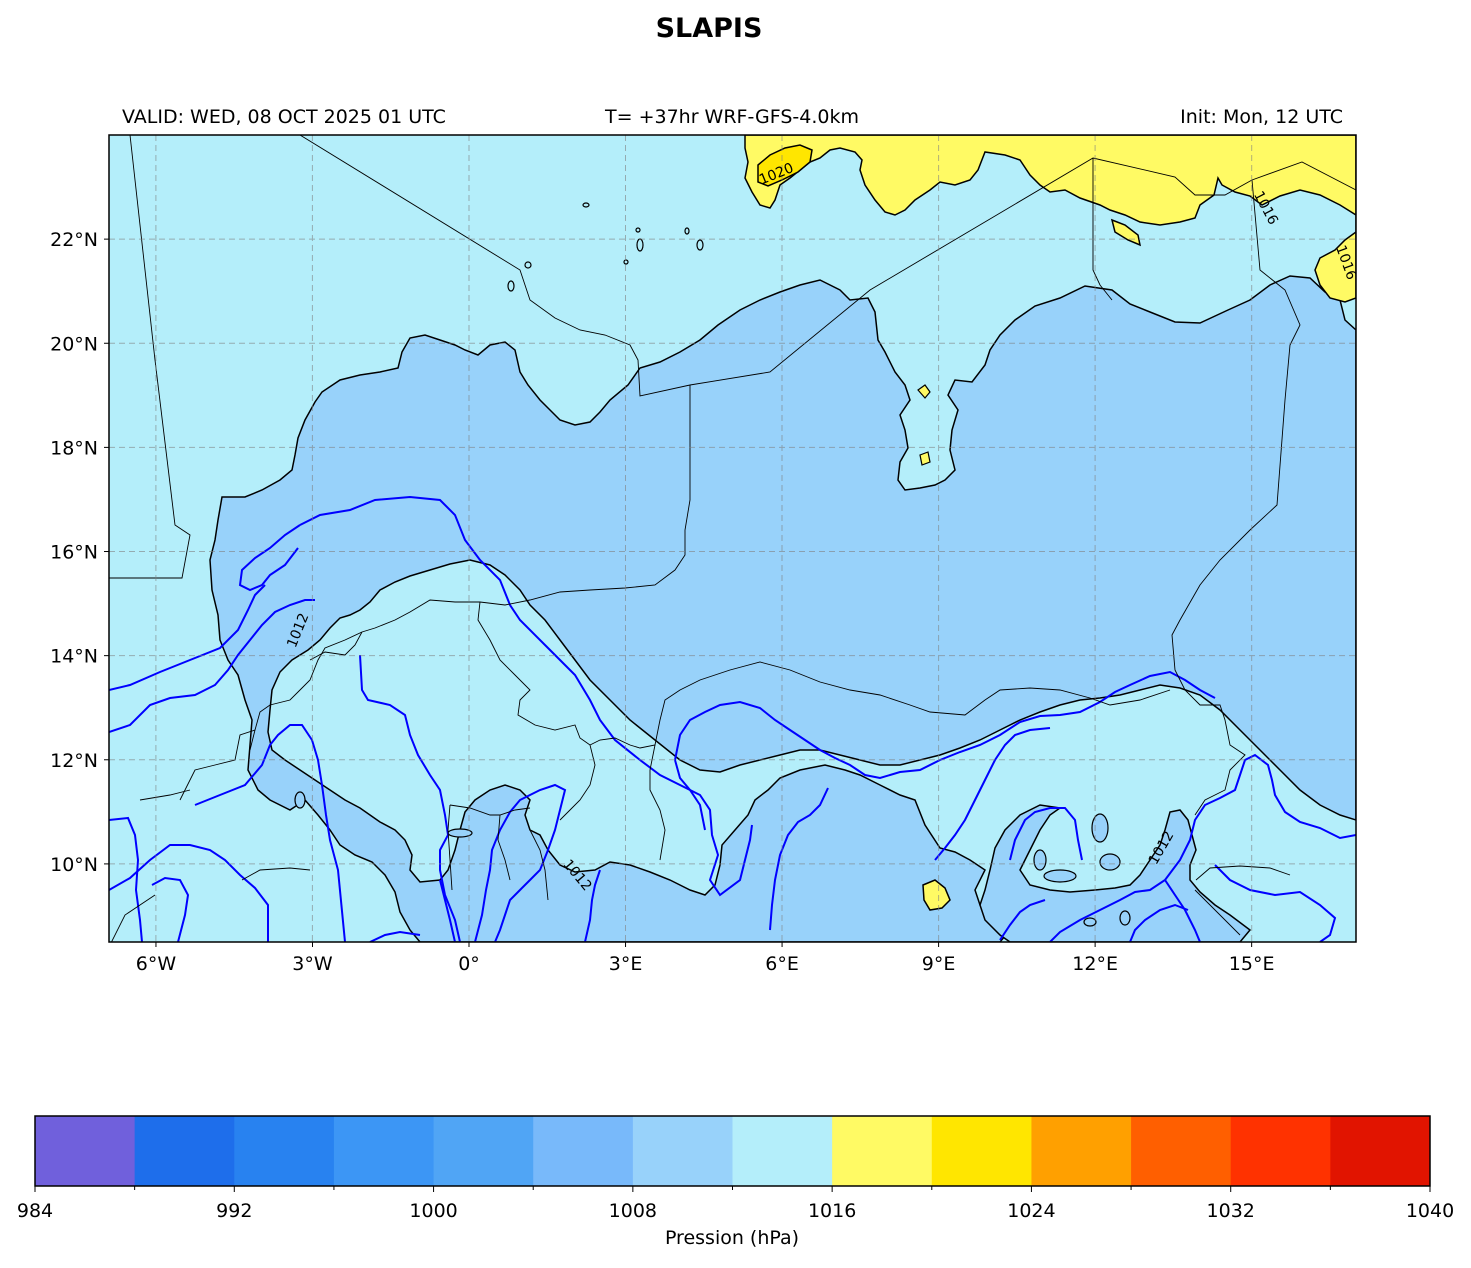 The width and height of the screenshot is (1471, 1268). What do you see at coordinates (732, 1238) in the screenshot?
I see `colorbar-label: Pression (hPa)` at bounding box center [732, 1238].